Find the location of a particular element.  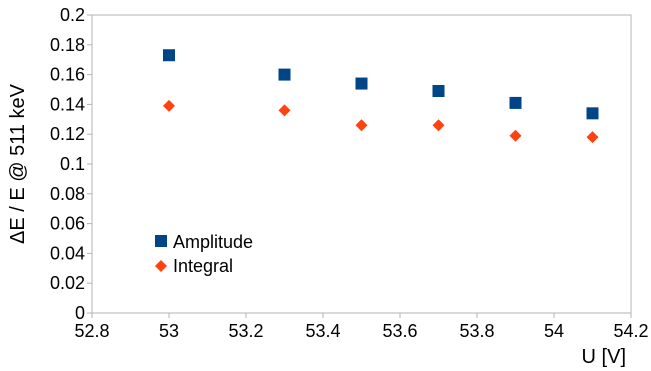

x-tick-label: 54 is located at coordinates (554, 331).